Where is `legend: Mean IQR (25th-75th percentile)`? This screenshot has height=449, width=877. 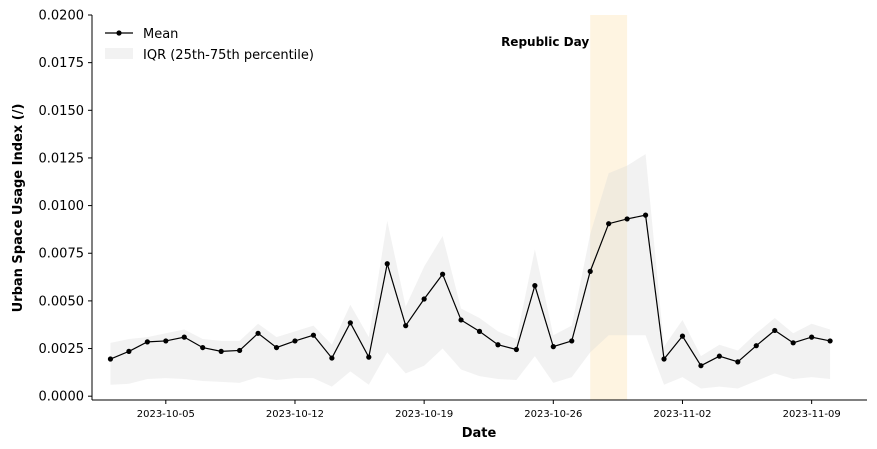
legend: Mean IQR (25th-75th percentile) is located at coordinates (209, 45).